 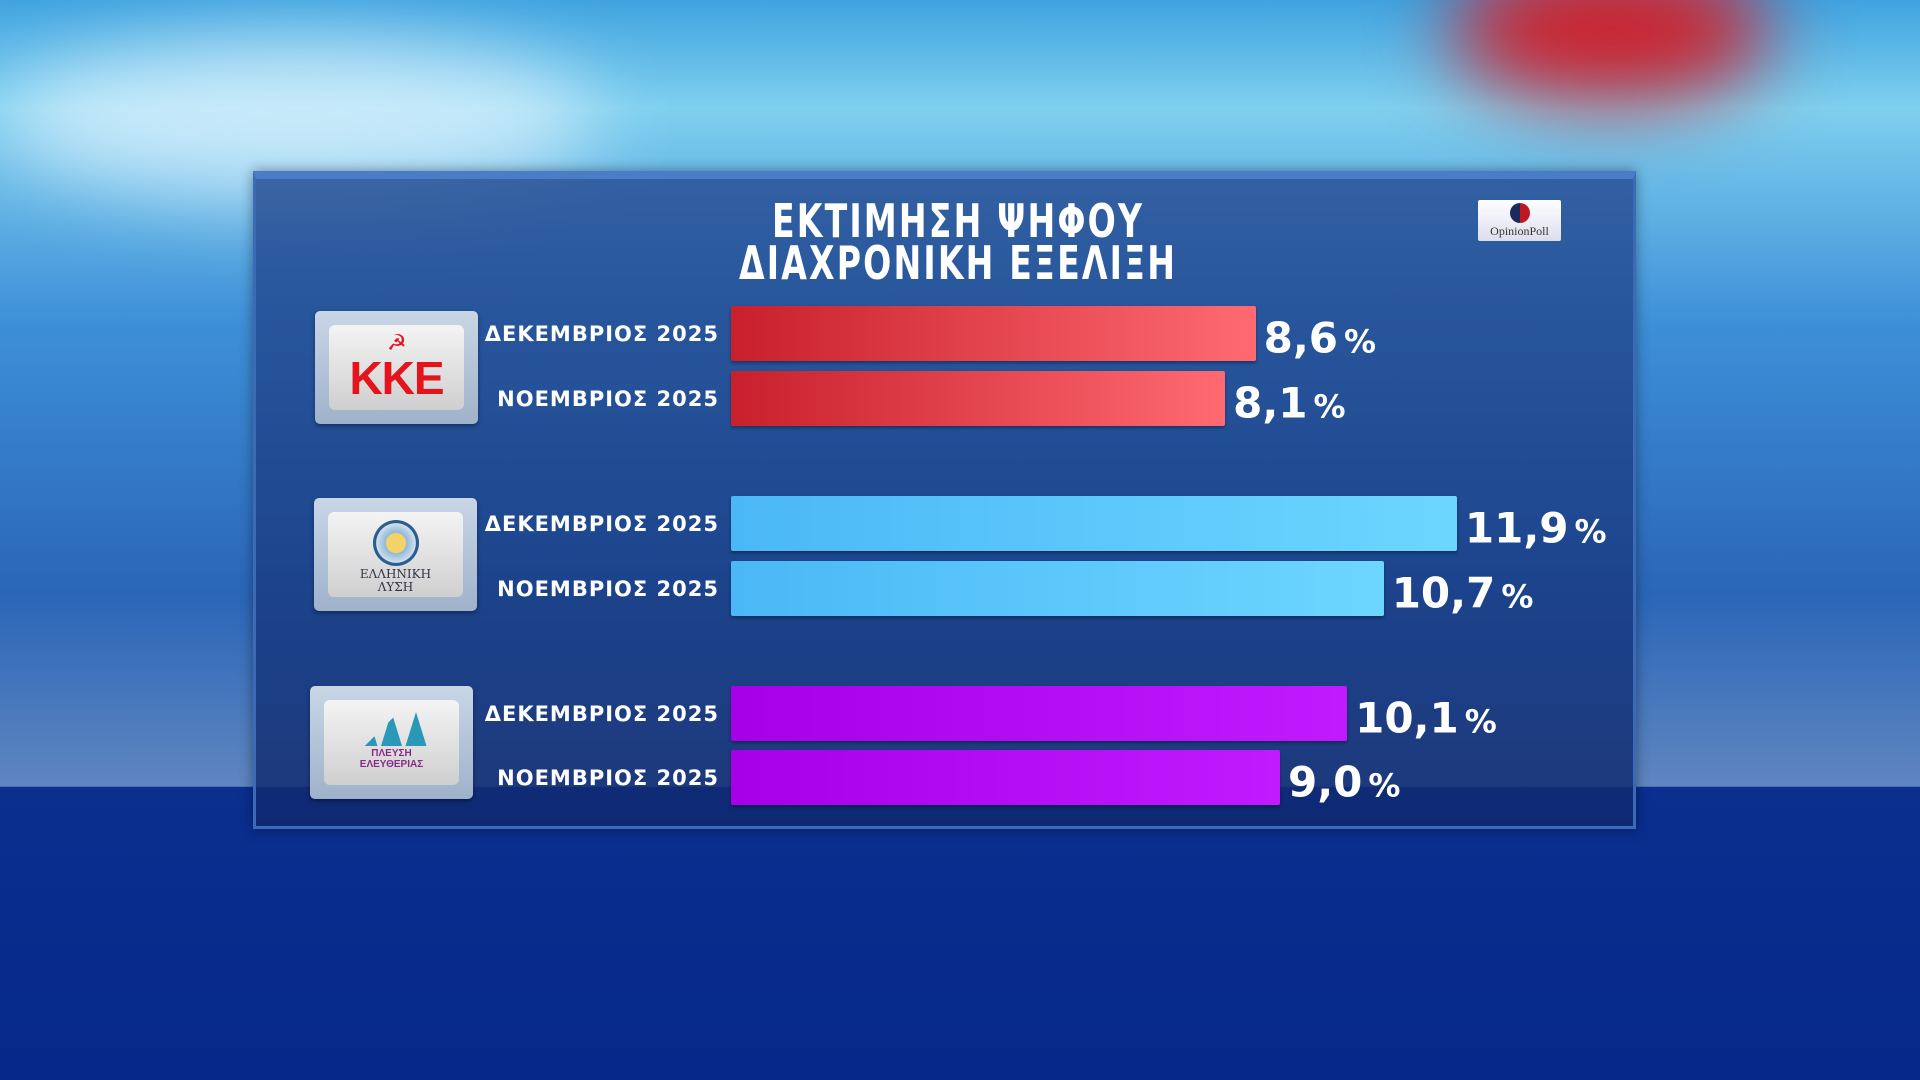 What do you see at coordinates (396, 367) in the screenshot?
I see `party-logo-kke: ☭ ΚΚΕ` at bounding box center [396, 367].